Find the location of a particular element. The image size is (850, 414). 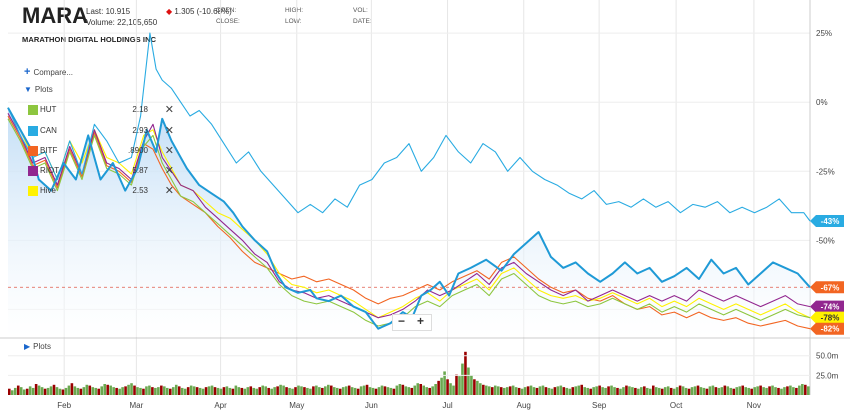

end-label-tag is located at coordinates (827, 317).